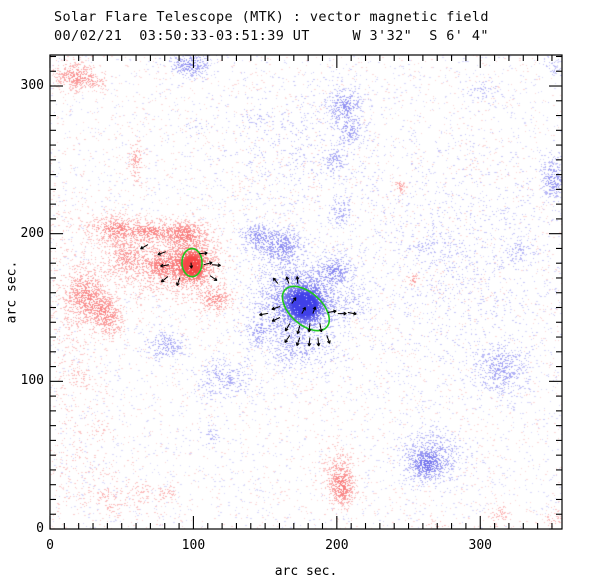  Describe the element at coordinates (256, 289) in the screenshot. I see `green-contours` at that location.